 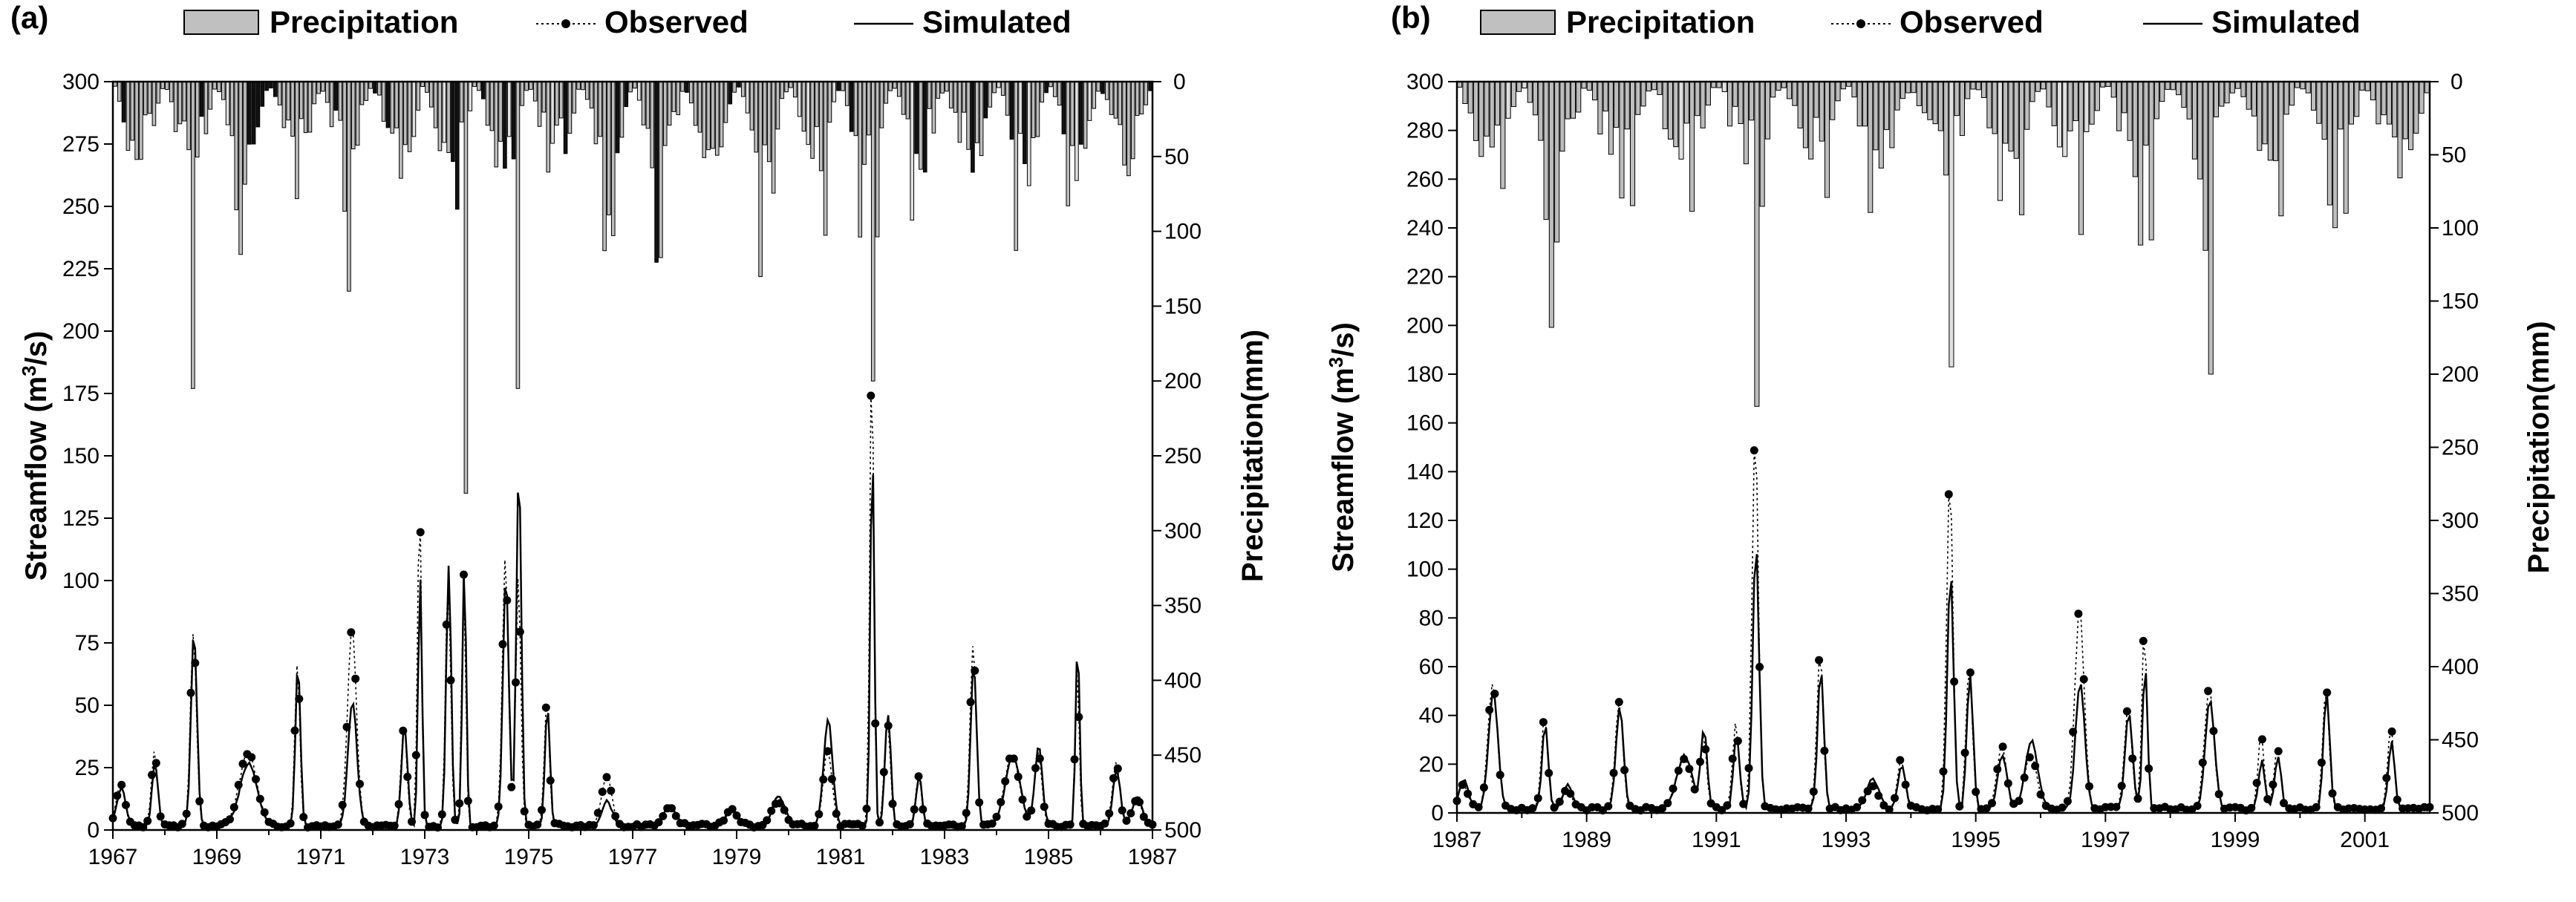 What do you see at coordinates (1182, 381) in the screenshot?
I see `a-y-right-tick-label: 200` at bounding box center [1182, 381].